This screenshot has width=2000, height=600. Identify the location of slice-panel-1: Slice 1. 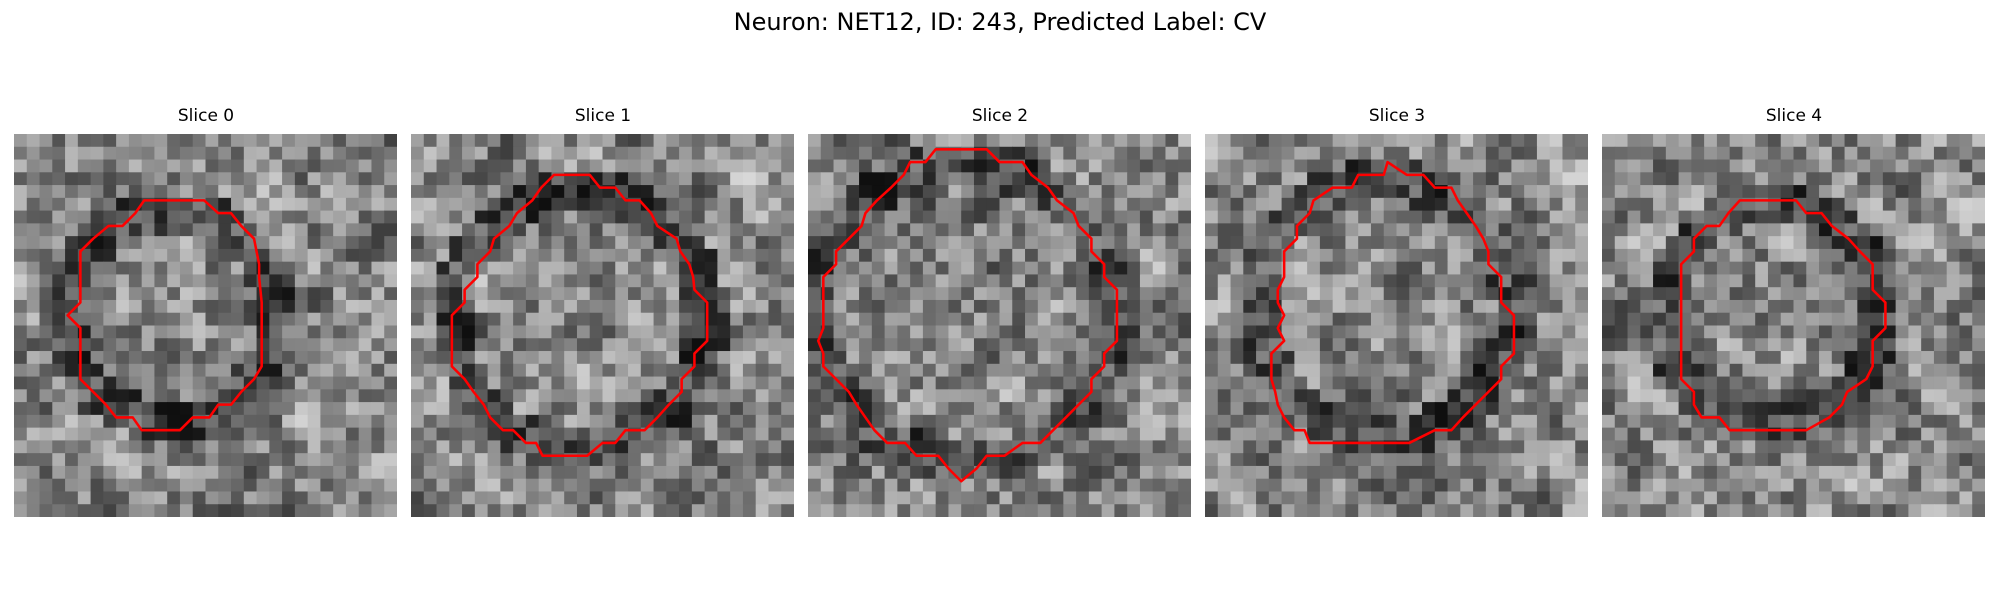
(603, 311).